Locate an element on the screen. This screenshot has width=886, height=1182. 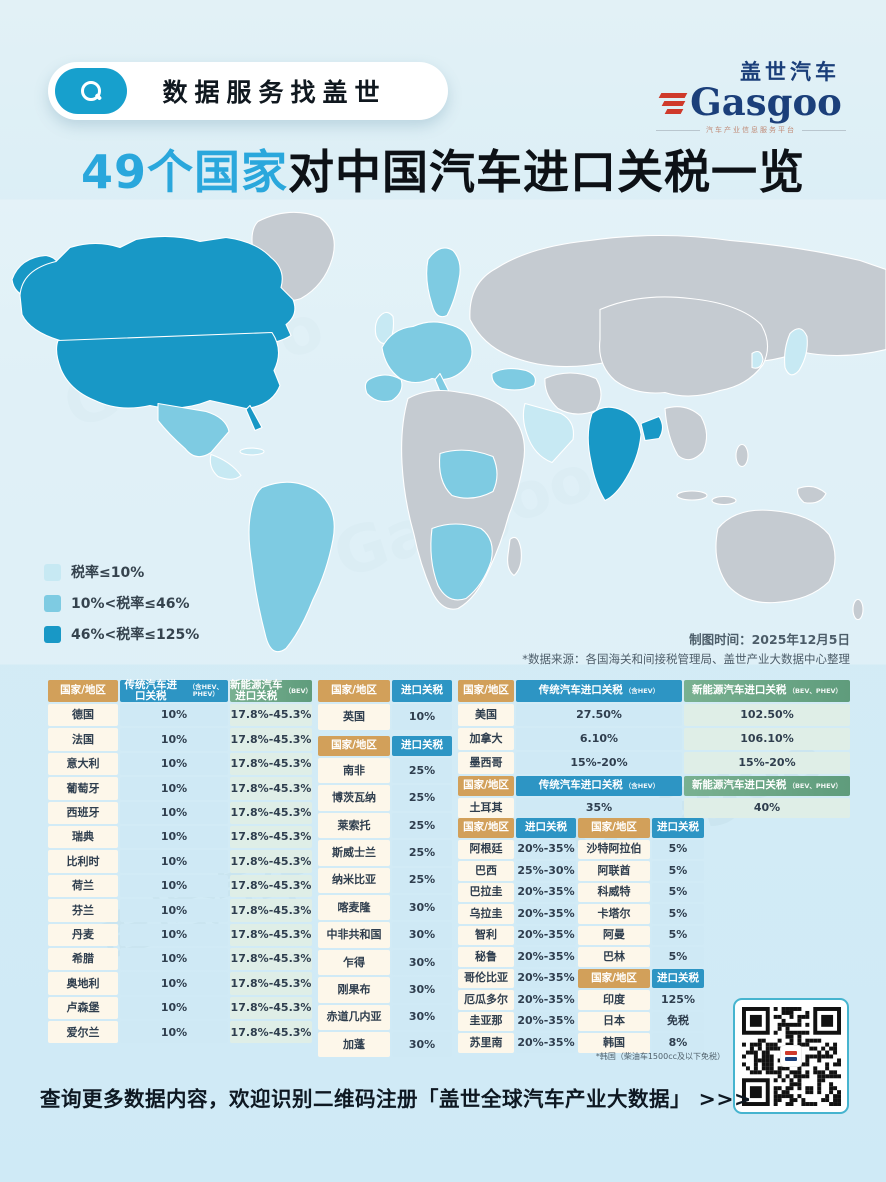
country-cell: 西班牙 is located at coordinates (83, 812).